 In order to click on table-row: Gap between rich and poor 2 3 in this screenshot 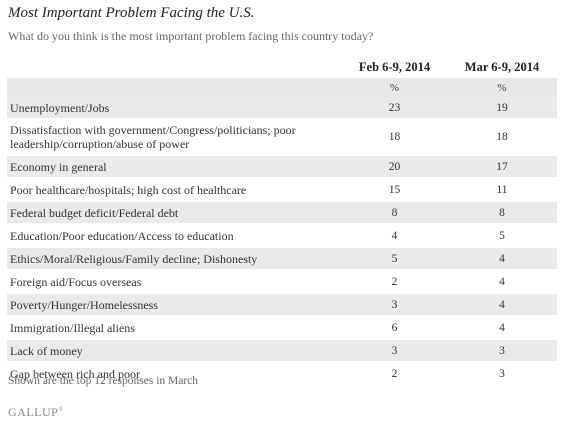, I will do `click(282, 374)`.